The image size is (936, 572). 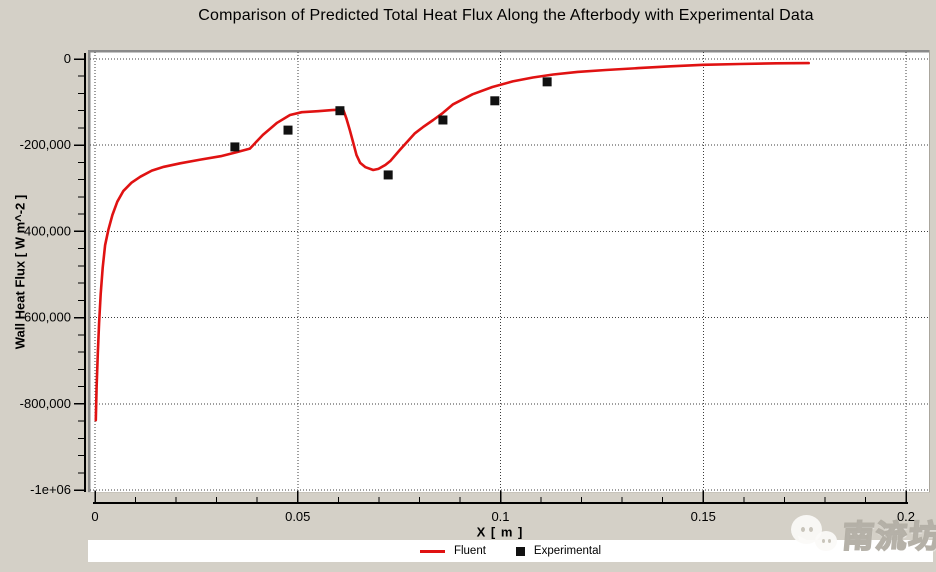 I want to click on experimental-square-marker-icon, so click(x=520, y=551).